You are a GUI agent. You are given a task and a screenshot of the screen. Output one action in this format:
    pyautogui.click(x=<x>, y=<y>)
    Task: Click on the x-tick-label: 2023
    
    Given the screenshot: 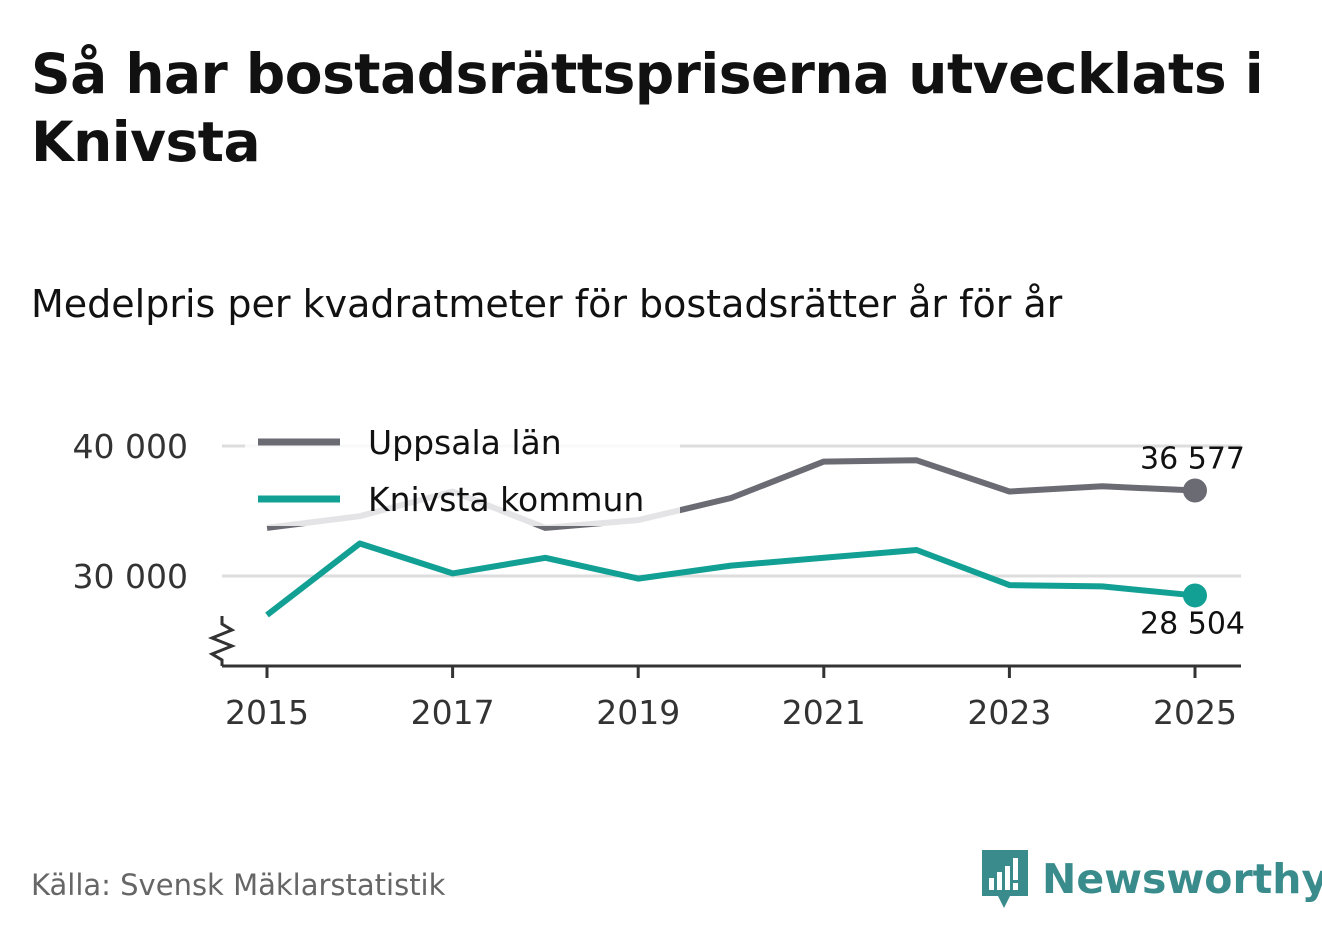 What is the action you would take?
    pyautogui.click(x=1009, y=712)
    